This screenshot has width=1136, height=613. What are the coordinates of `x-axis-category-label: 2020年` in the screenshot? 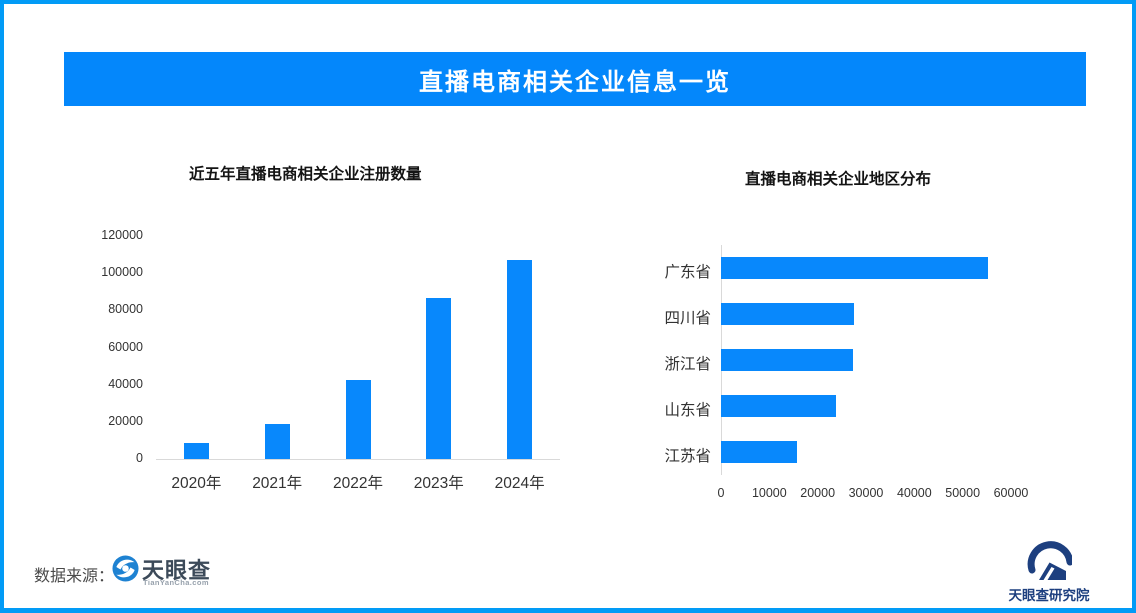 It's located at (196, 483).